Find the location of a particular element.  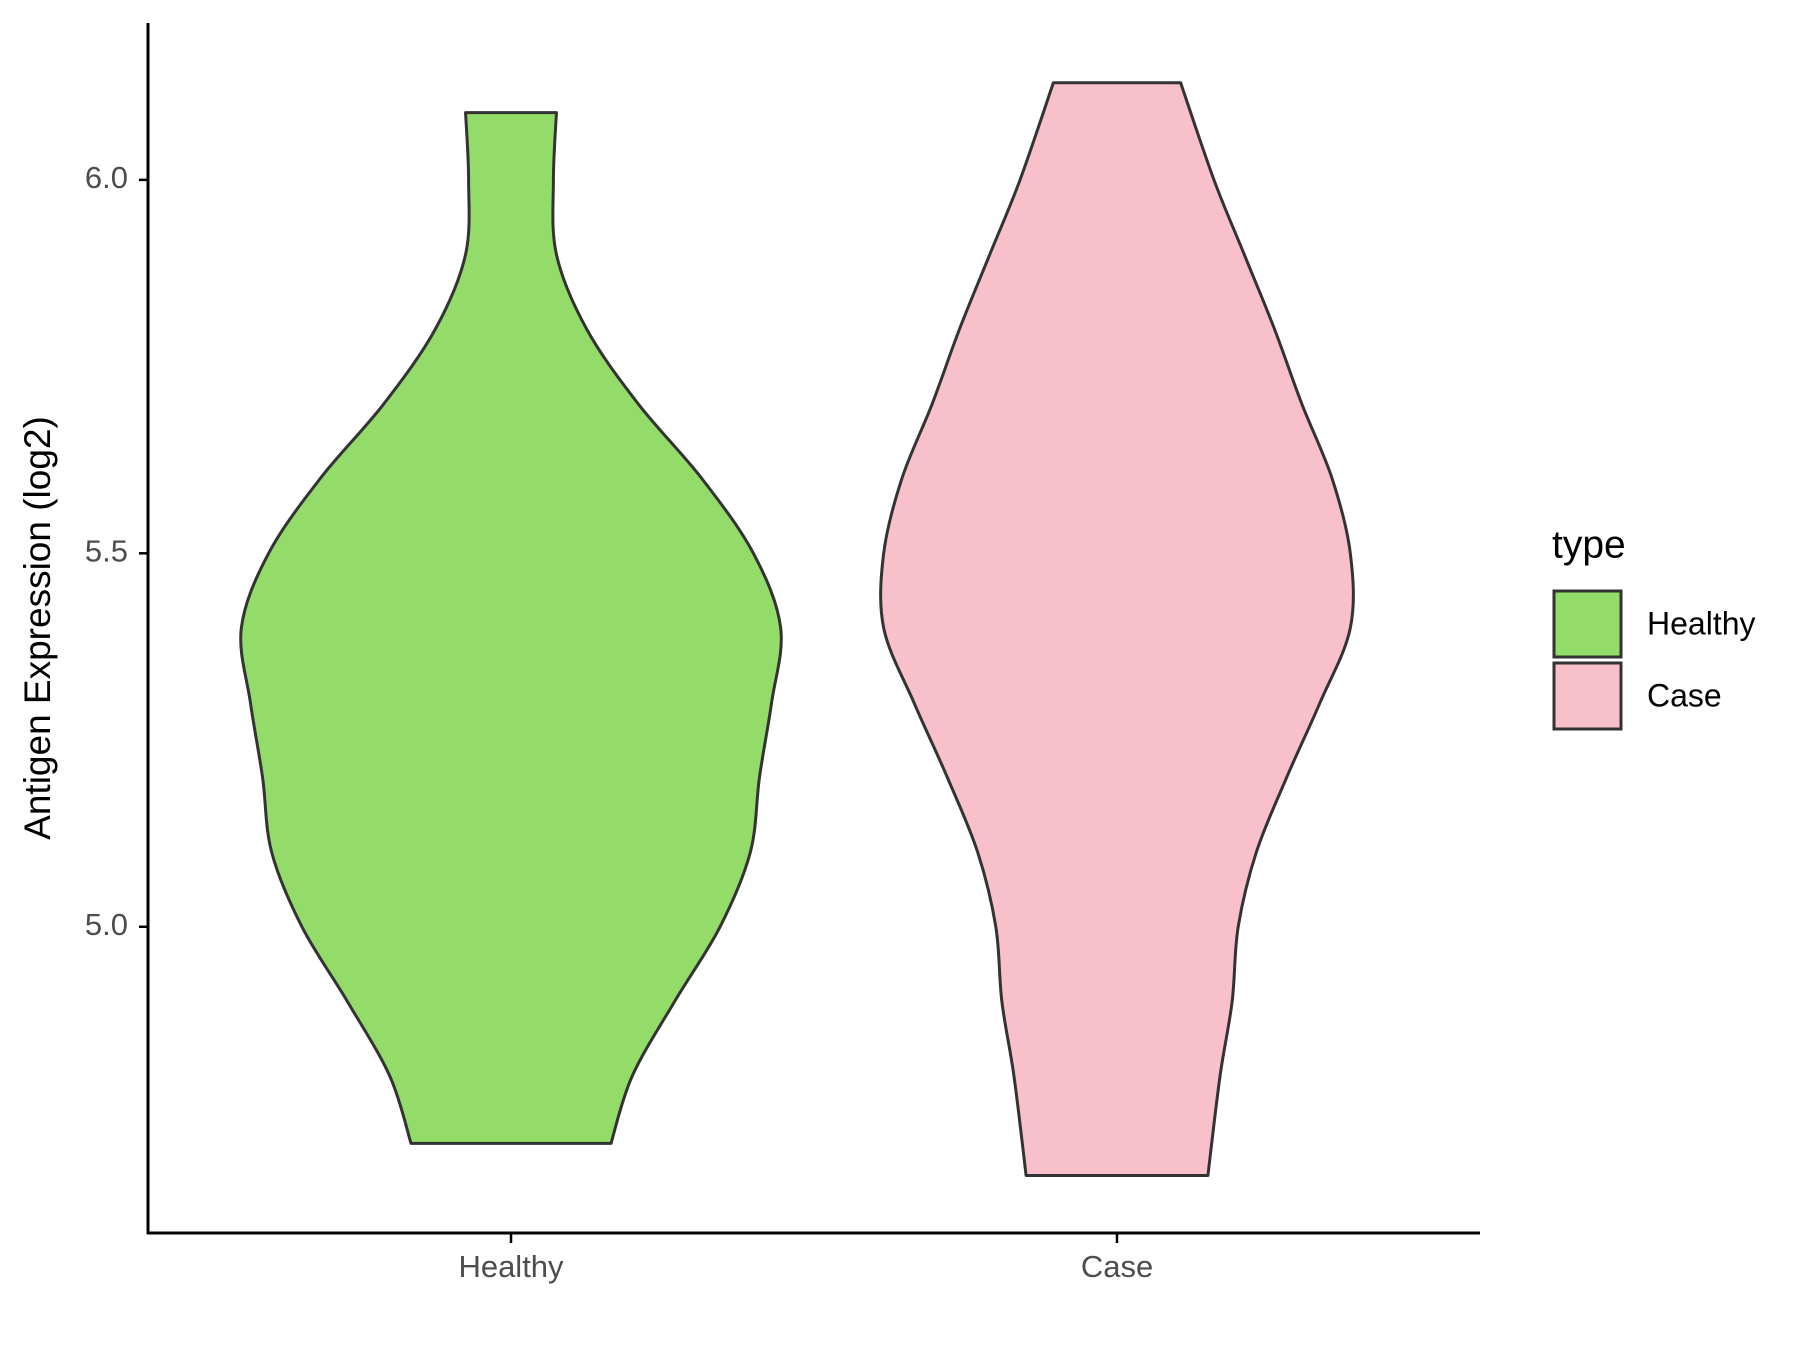

legend-title: type is located at coordinates (1589, 544).